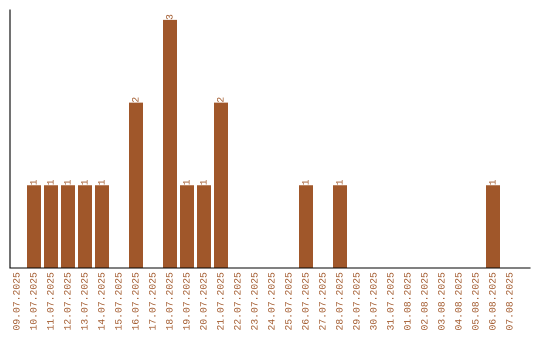 The image size is (540, 340). I want to click on x-tick-label: 21.07.2025, so click(220, 301).